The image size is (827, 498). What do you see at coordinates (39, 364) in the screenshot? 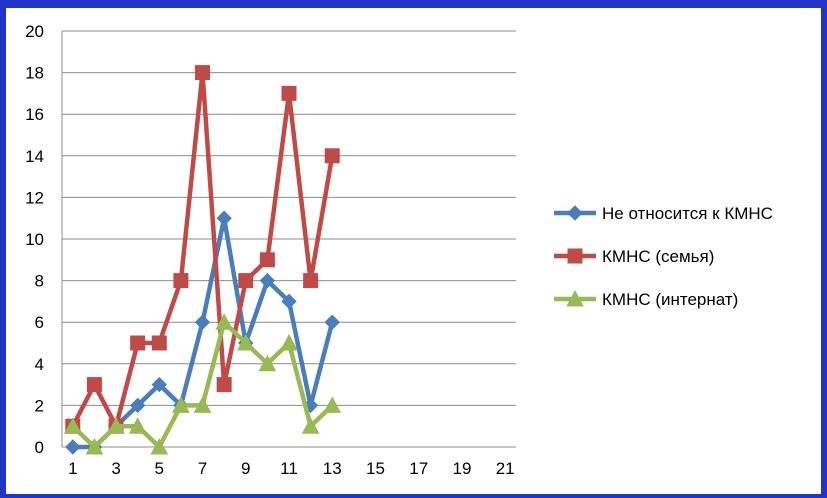
I see `y-tick-label: 4` at bounding box center [39, 364].